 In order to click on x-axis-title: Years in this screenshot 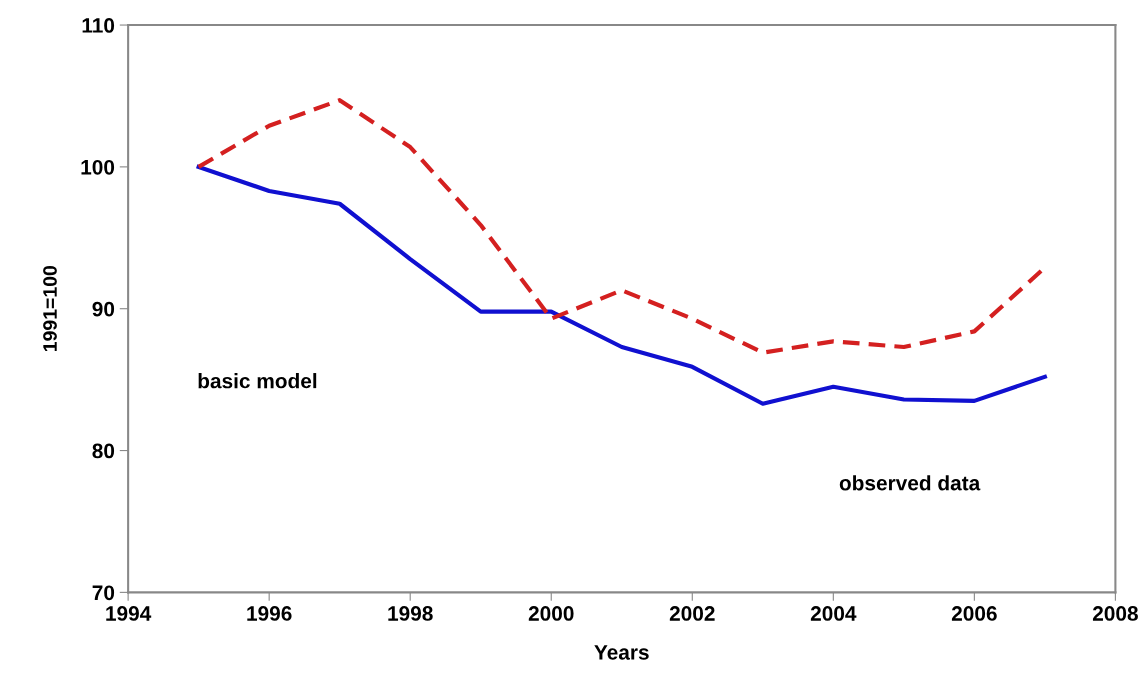, I will do `click(621, 652)`.